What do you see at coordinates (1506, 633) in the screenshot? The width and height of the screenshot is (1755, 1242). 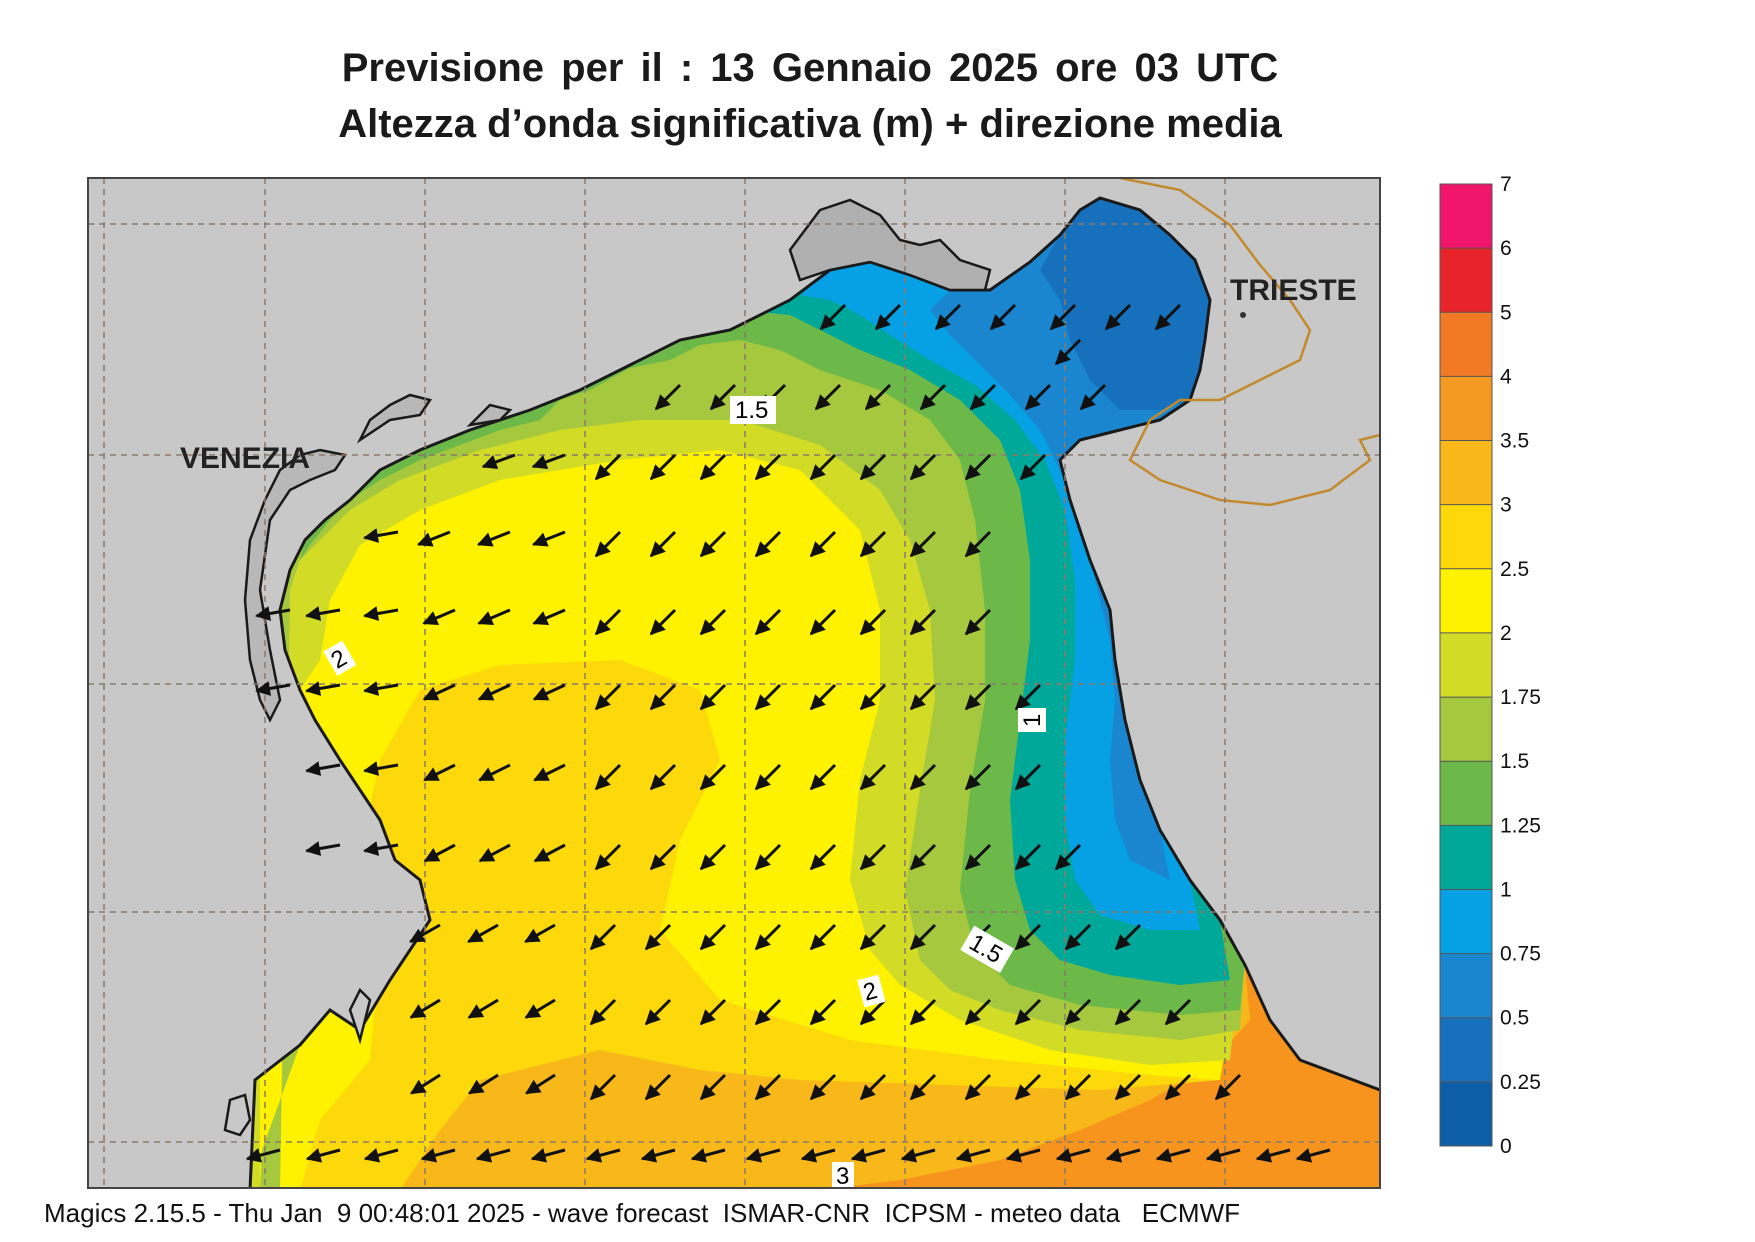 I see `color-scale-label: 2` at bounding box center [1506, 633].